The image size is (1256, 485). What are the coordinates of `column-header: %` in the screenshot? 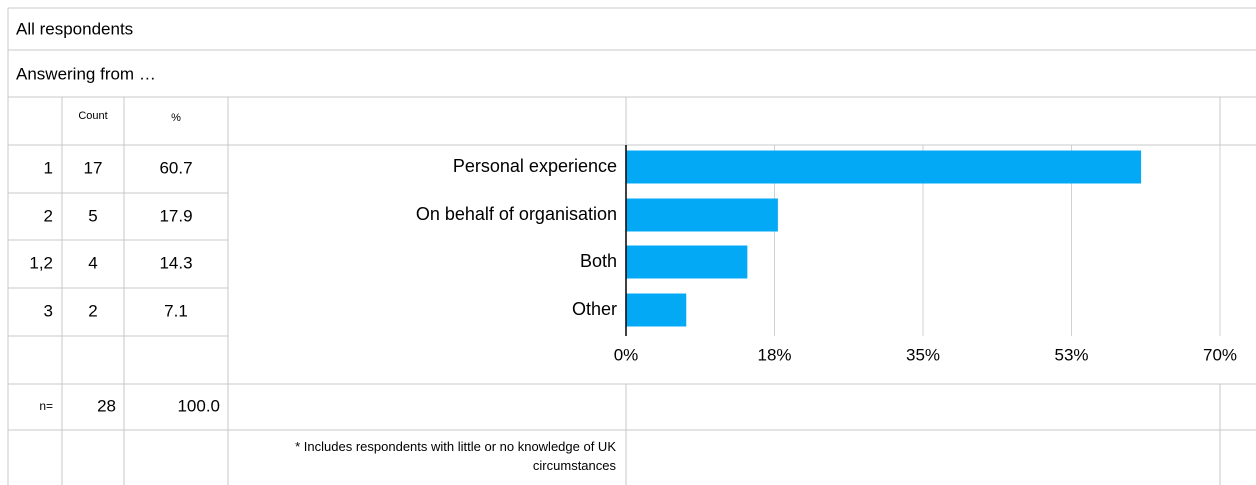 It's located at (176, 118).